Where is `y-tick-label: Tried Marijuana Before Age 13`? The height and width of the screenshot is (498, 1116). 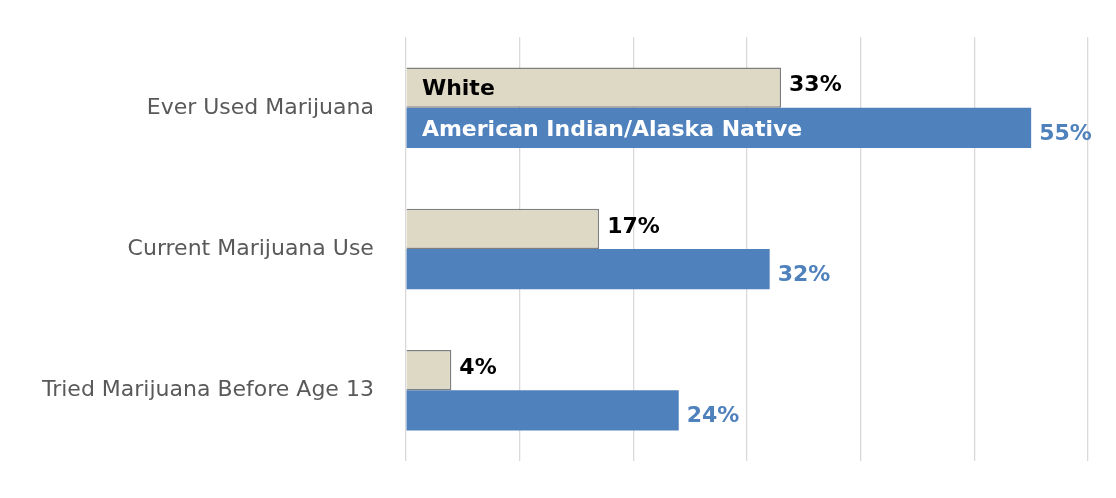
y-tick-label: Tried Marijuana Before Age 13 is located at coordinates (207, 388).